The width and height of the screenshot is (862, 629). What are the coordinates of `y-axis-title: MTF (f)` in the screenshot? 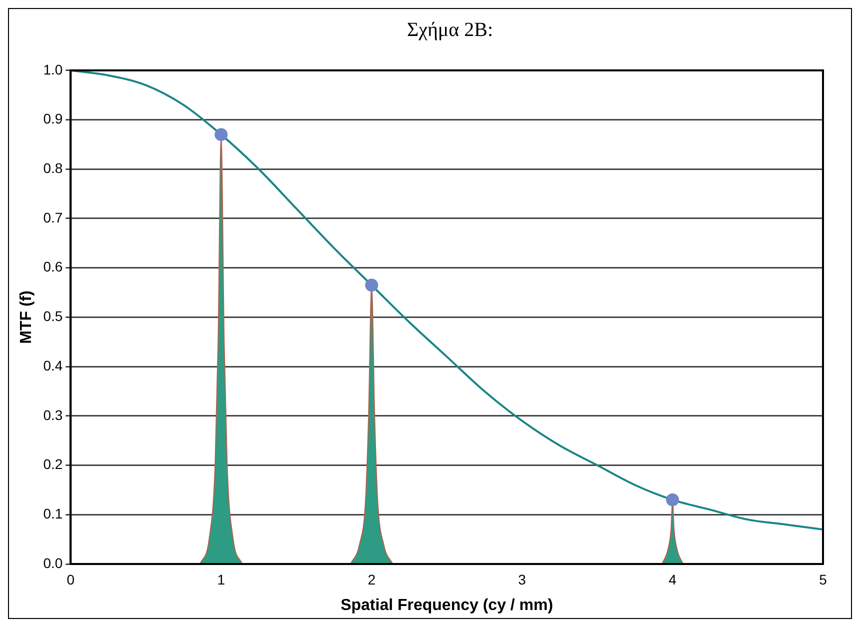 It's located at (27, 317).